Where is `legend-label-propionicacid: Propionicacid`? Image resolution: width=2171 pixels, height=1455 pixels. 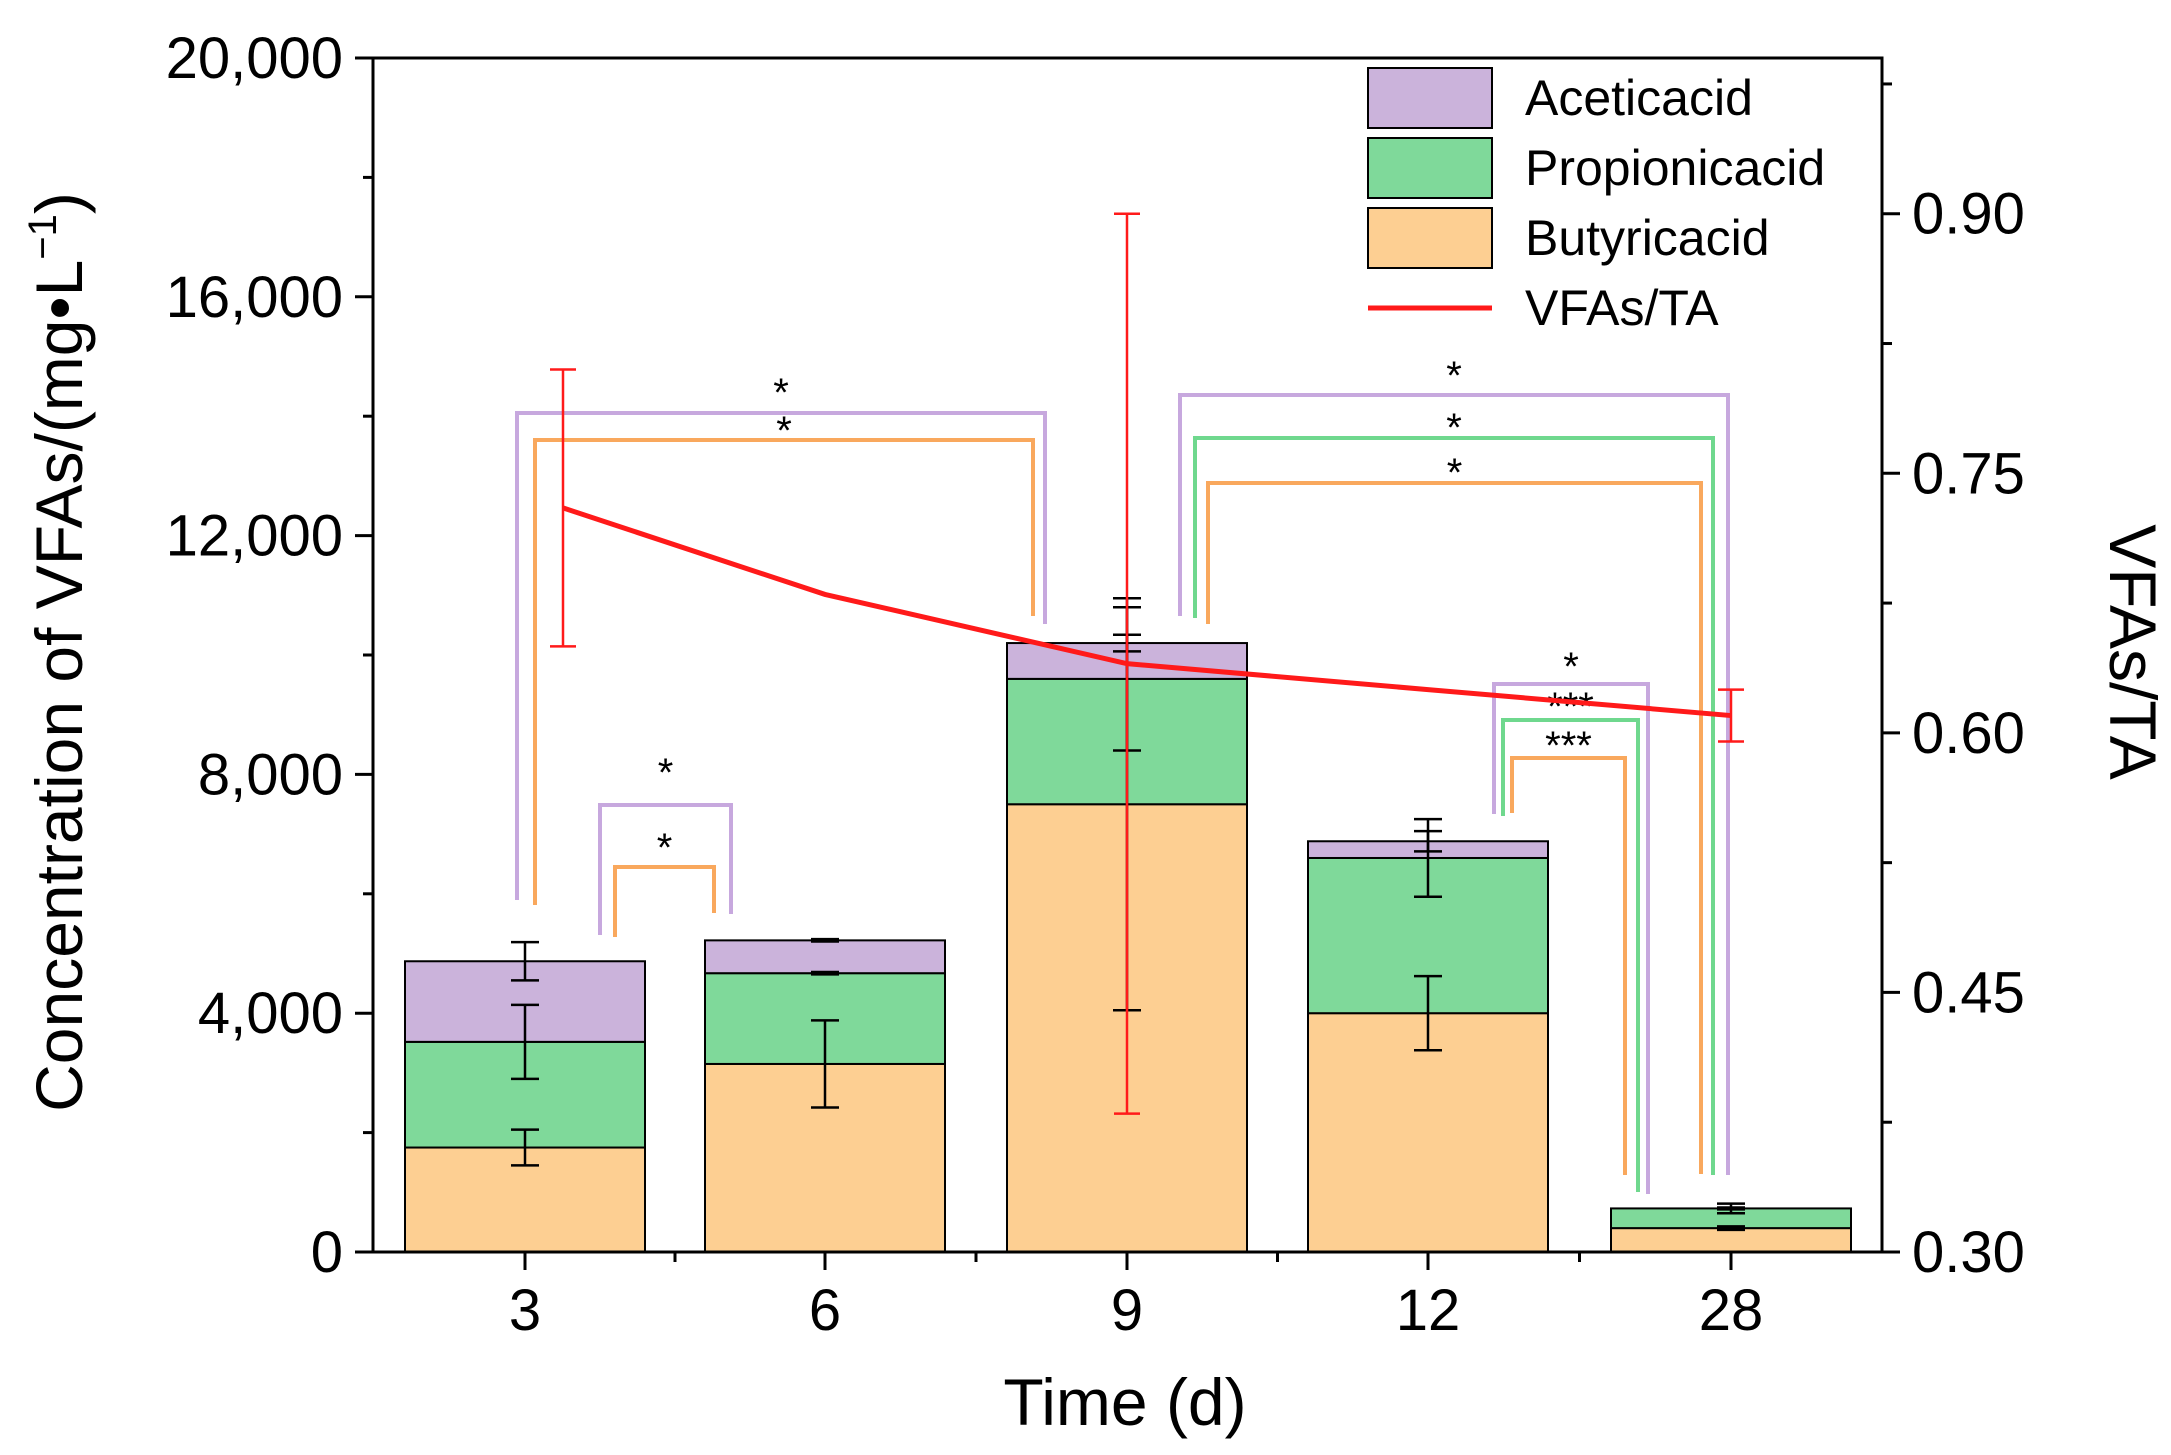 legend-label-propionicacid: Propionicacid is located at coordinates (1675, 168).